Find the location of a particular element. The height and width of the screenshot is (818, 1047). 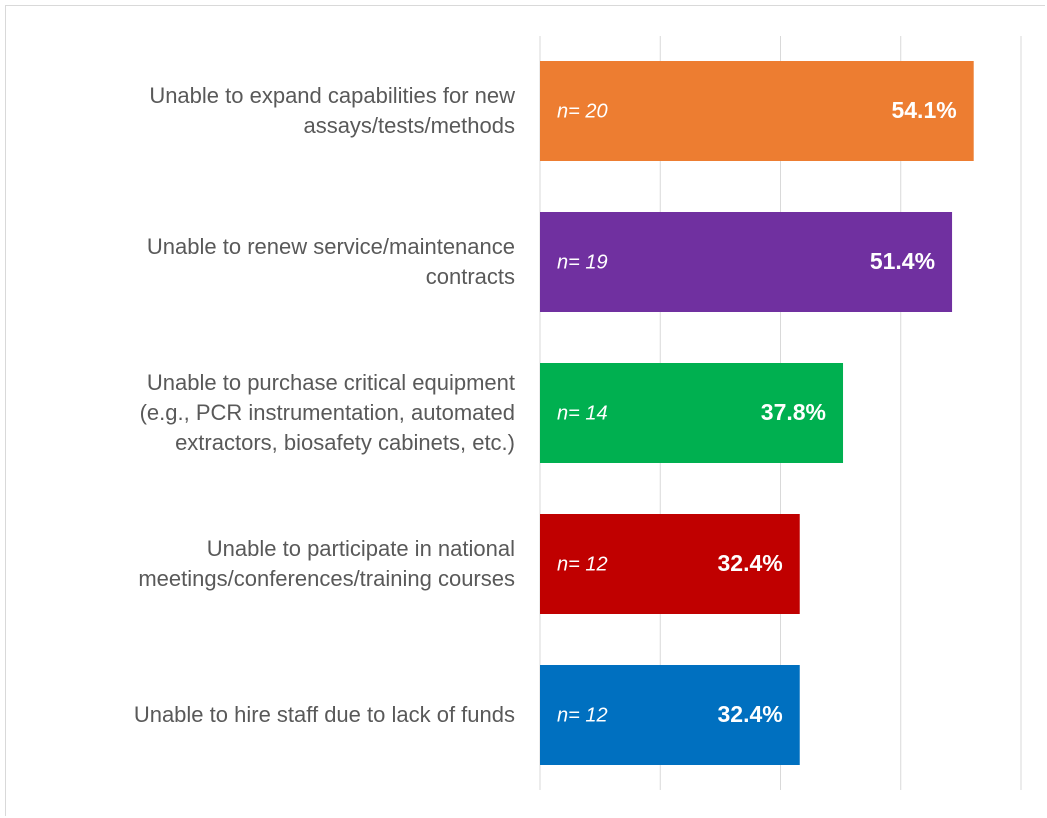

data-label: 37.8% is located at coordinates (793, 412).